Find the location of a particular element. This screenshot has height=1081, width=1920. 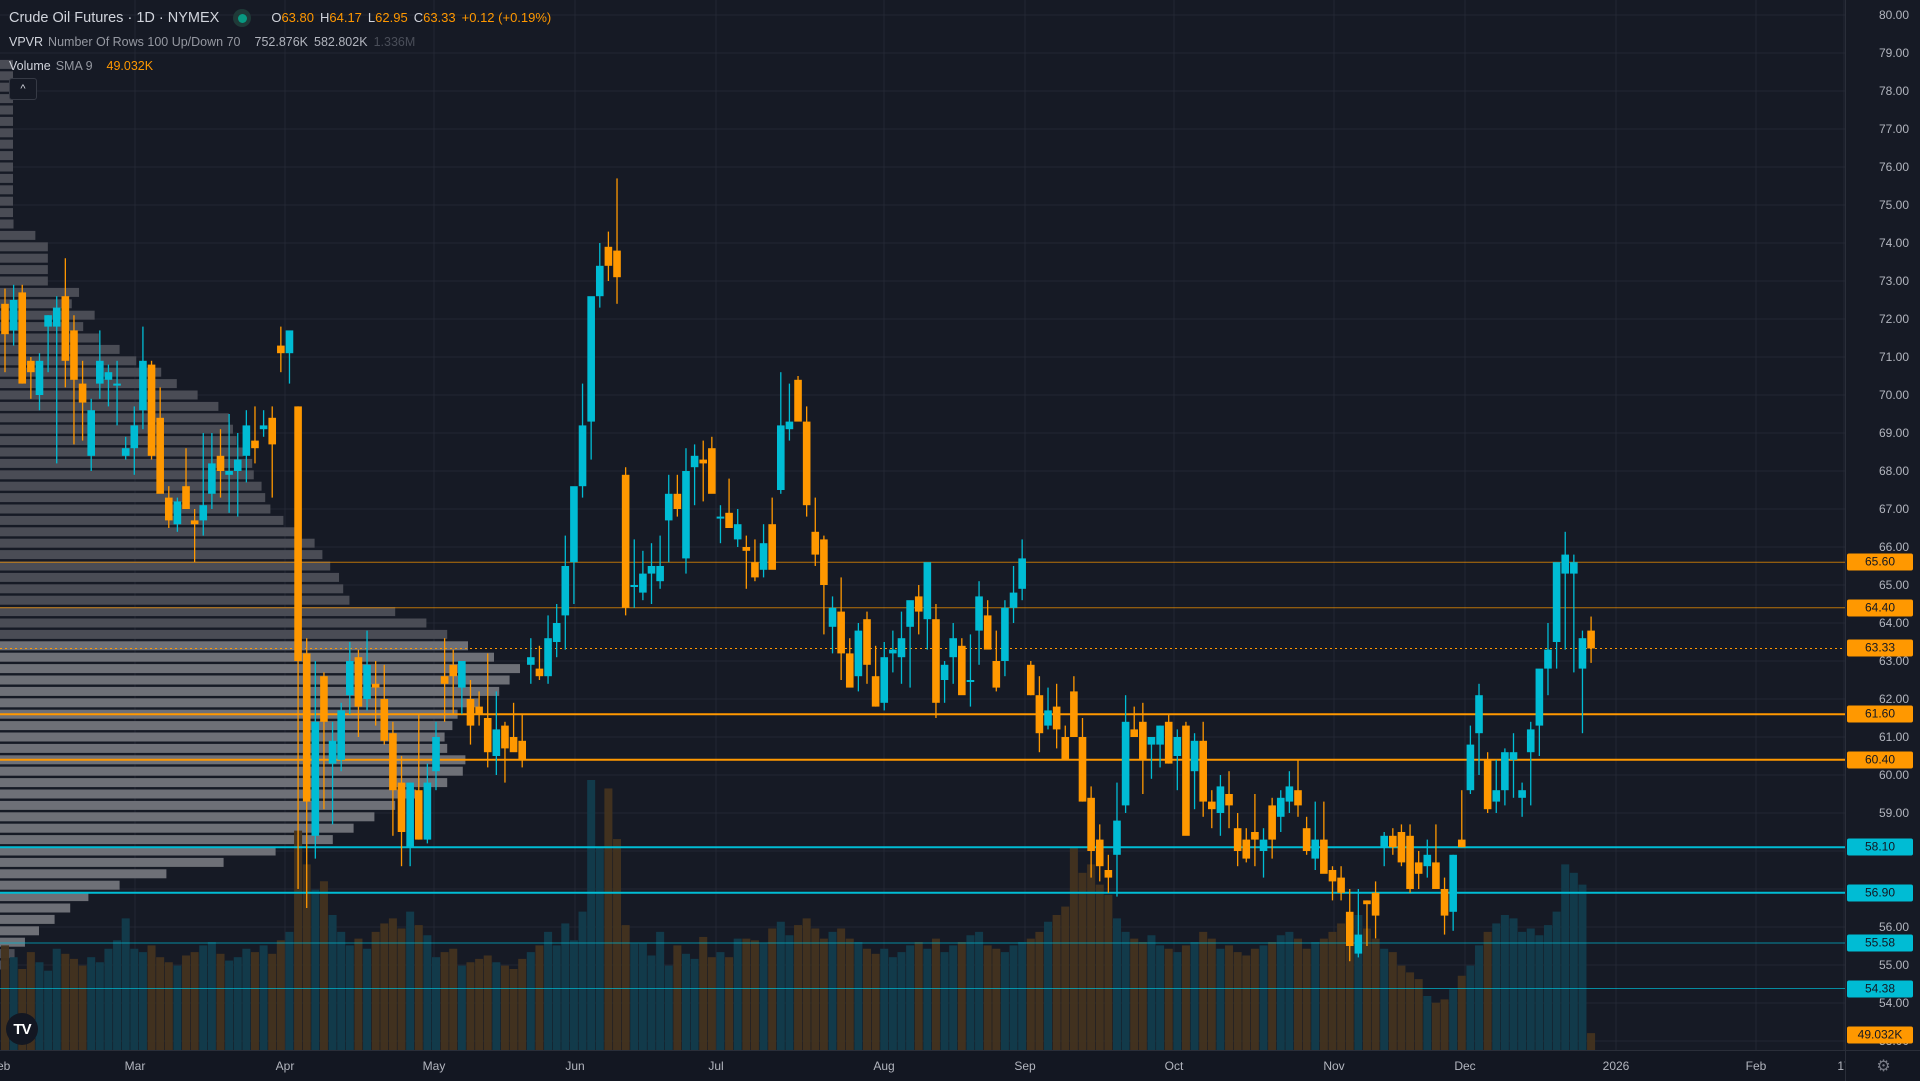

collapse-legend-button: ^ is located at coordinates (23, 89).